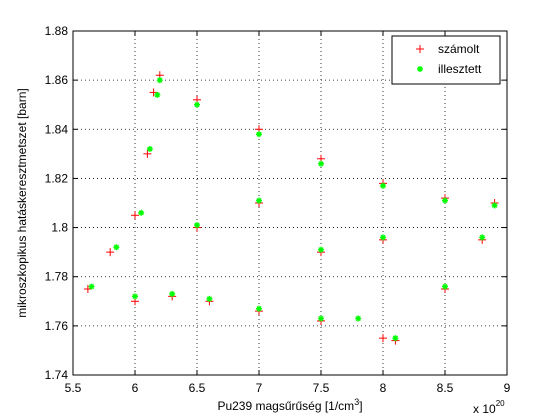  What do you see at coordinates (489, 407) in the screenshot?
I see `x-axis-multiplier: x 1020` at bounding box center [489, 407].